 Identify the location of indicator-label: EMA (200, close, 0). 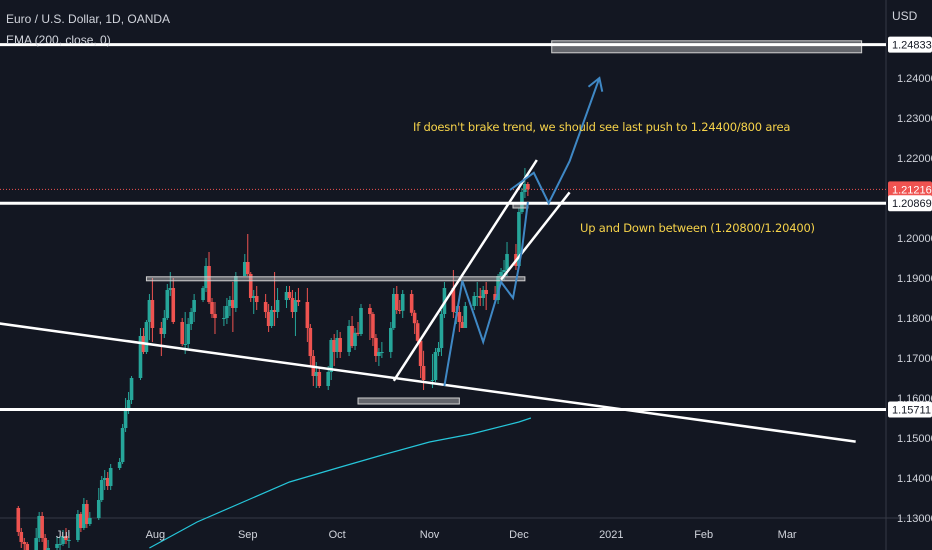
(58, 40).